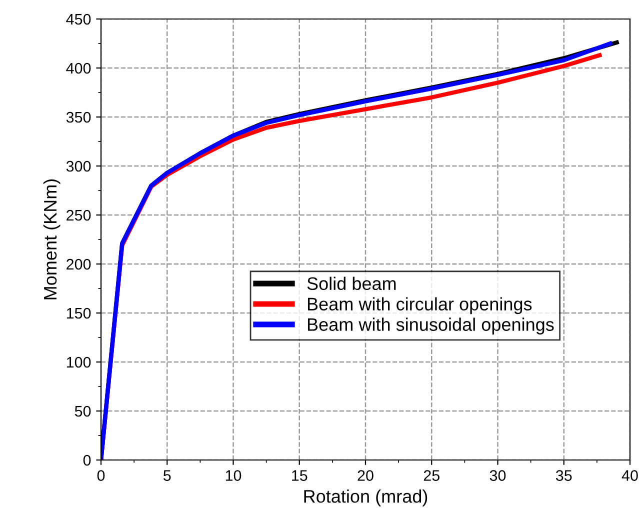  What do you see at coordinates (366, 498) in the screenshot?
I see `x-axis-title: Rotation (mrad)` at bounding box center [366, 498].